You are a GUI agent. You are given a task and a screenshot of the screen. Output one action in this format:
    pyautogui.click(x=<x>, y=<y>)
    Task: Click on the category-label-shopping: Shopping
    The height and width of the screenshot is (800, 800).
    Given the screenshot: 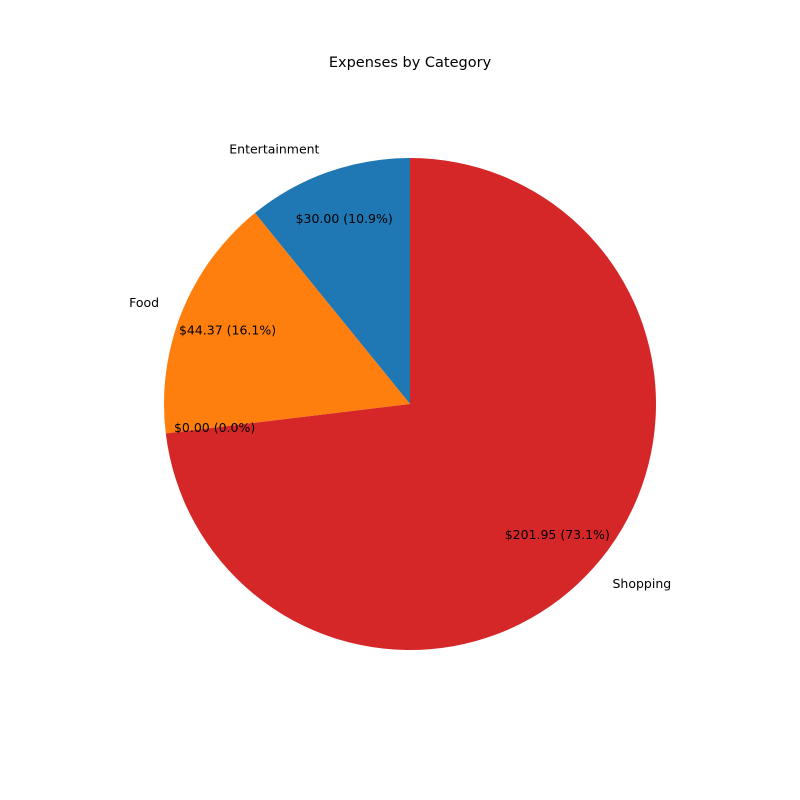 What is the action you would take?
    pyautogui.click(x=641, y=583)
    